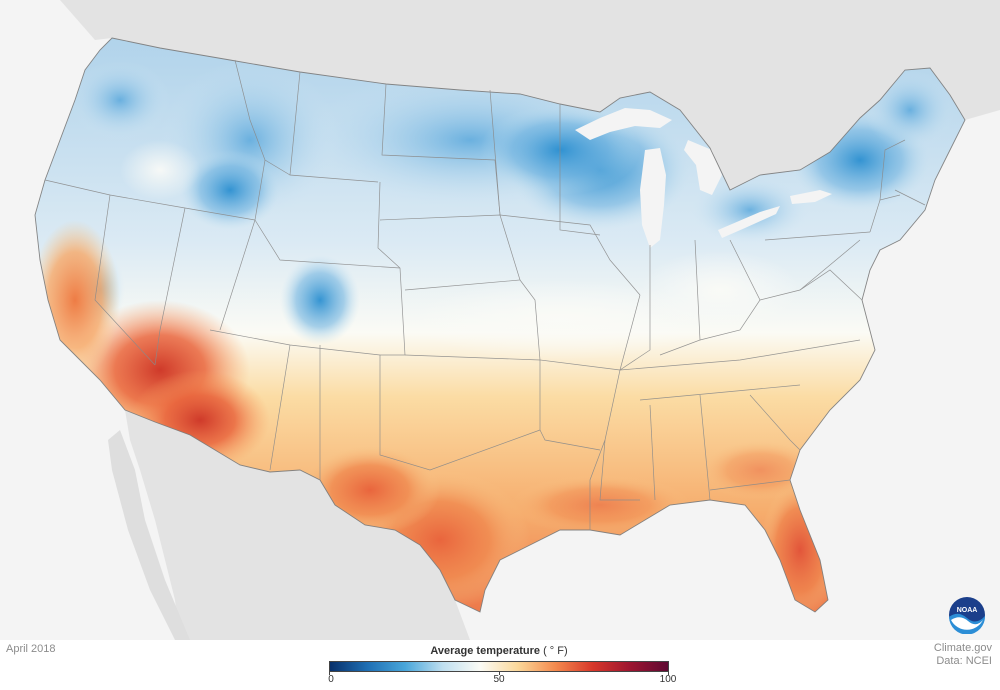  Describe the element at coordinates (668, 679) in the screenshot. I see `legend-tick-max: 100` at that location.